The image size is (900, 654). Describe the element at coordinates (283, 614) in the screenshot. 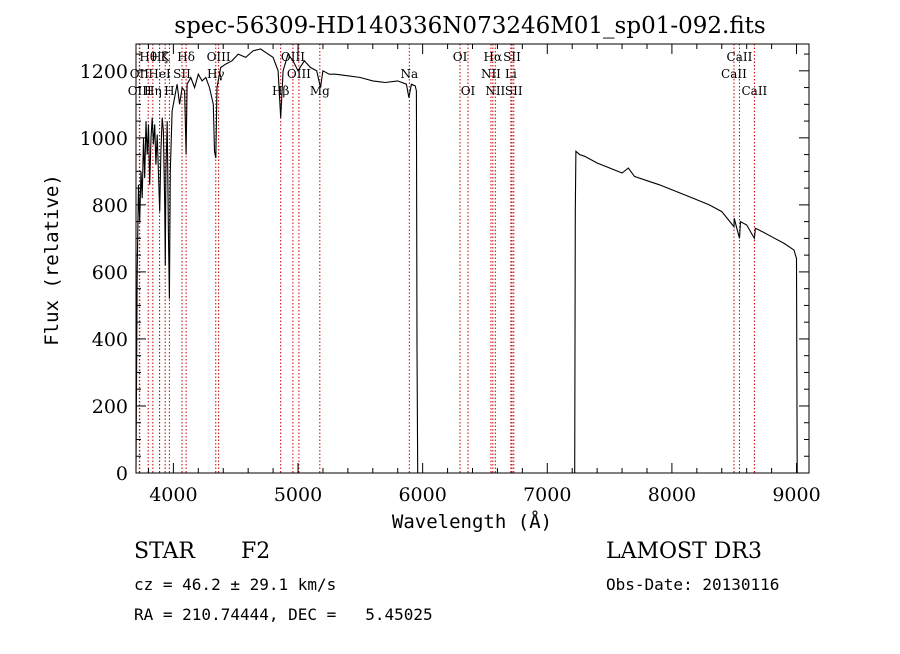

I see `coordinates: RA = 210.74444, DEC = 5.45025` at that location.